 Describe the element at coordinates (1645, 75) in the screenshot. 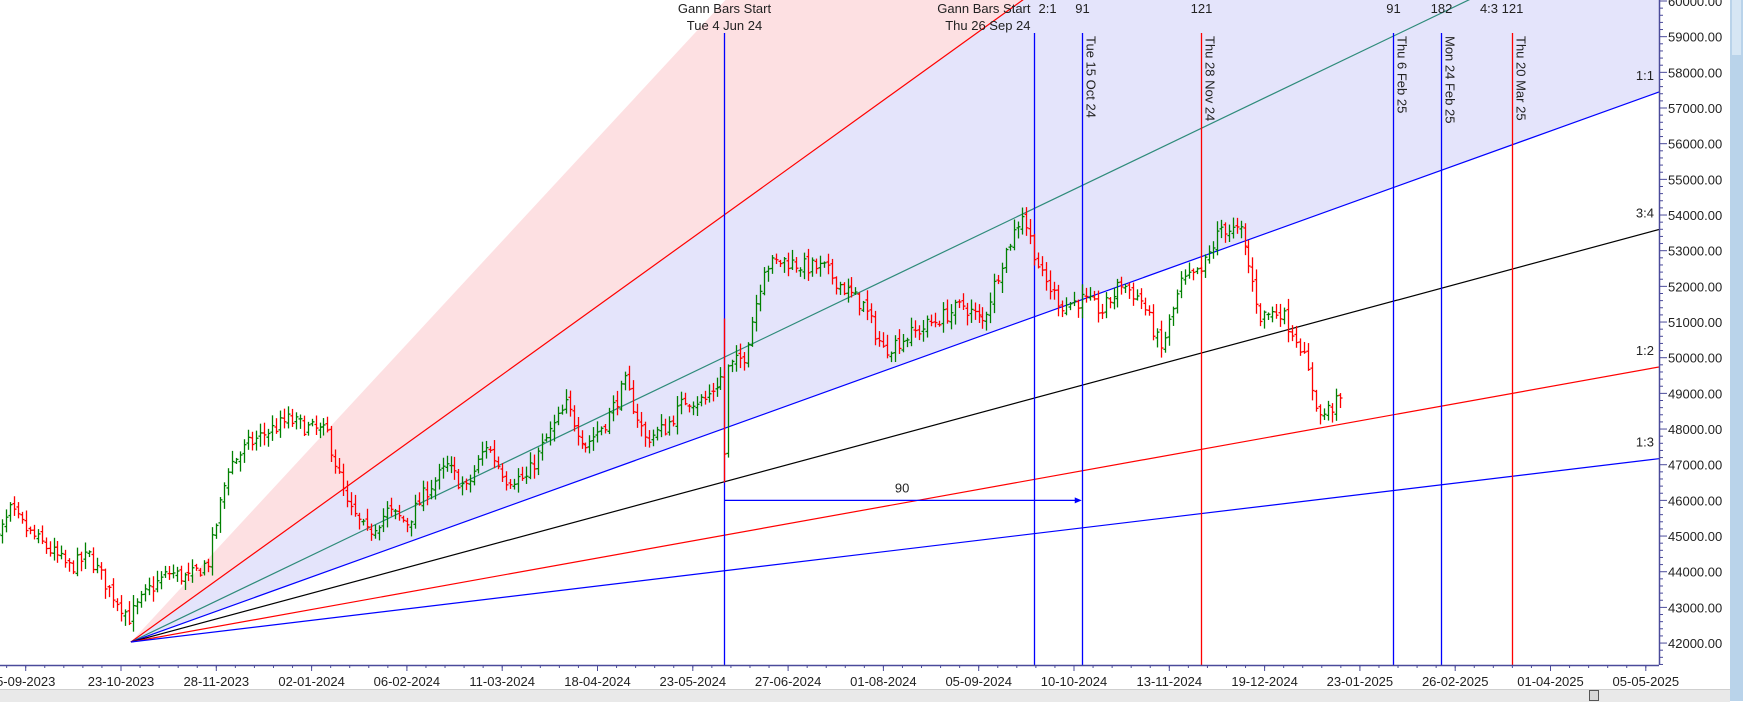

I see `fan-label: 1:1` at that location.